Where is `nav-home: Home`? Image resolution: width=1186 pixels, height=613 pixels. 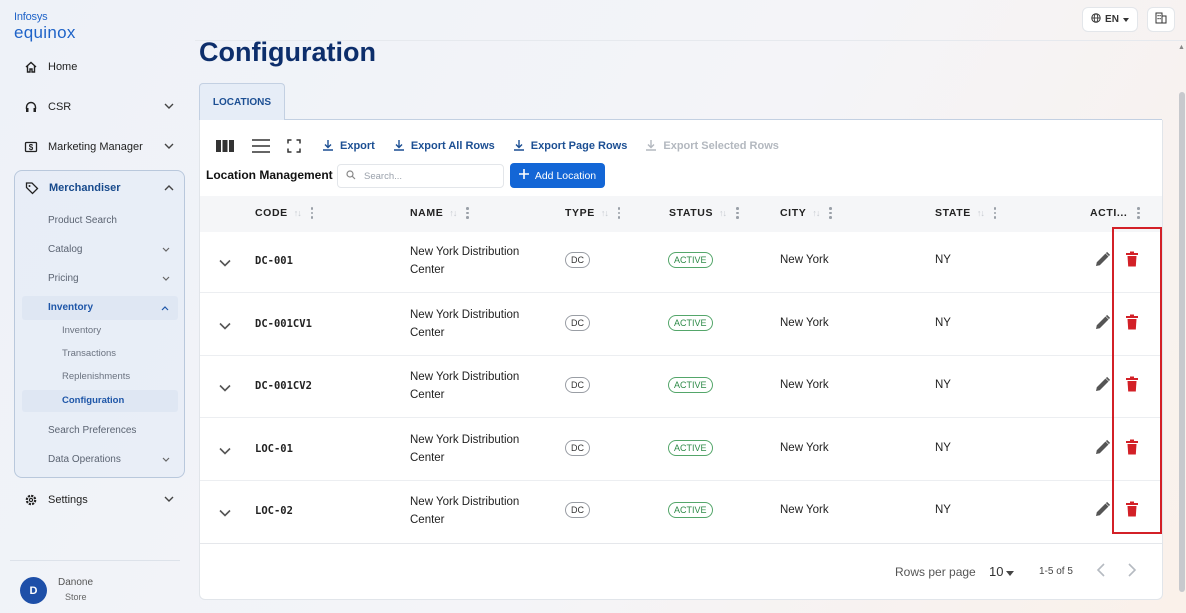
nav-home: Home is located at coordinates (99, 67).